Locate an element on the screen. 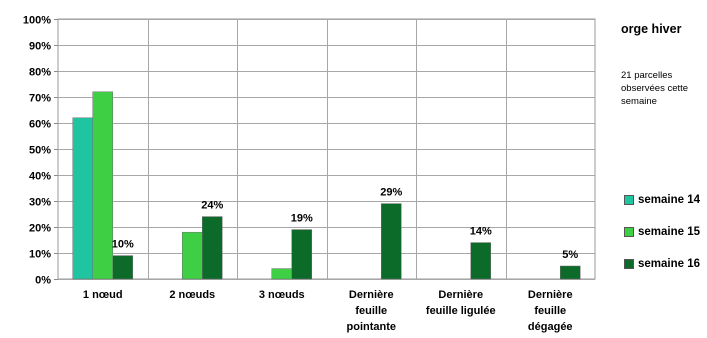  legend: semaine 14 semaine 15 semaine 16 is located at coordinates (662, 240).